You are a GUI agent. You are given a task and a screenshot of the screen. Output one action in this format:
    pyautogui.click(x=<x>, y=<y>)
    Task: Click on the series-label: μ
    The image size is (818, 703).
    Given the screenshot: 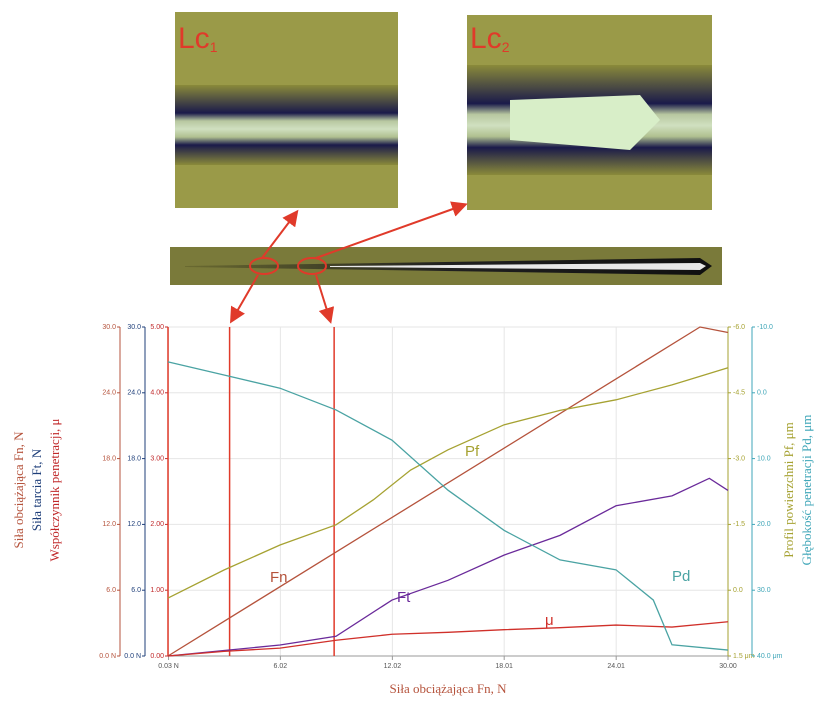 What is the action you would take?
    pyautogui.click(x=549, y=620)
    